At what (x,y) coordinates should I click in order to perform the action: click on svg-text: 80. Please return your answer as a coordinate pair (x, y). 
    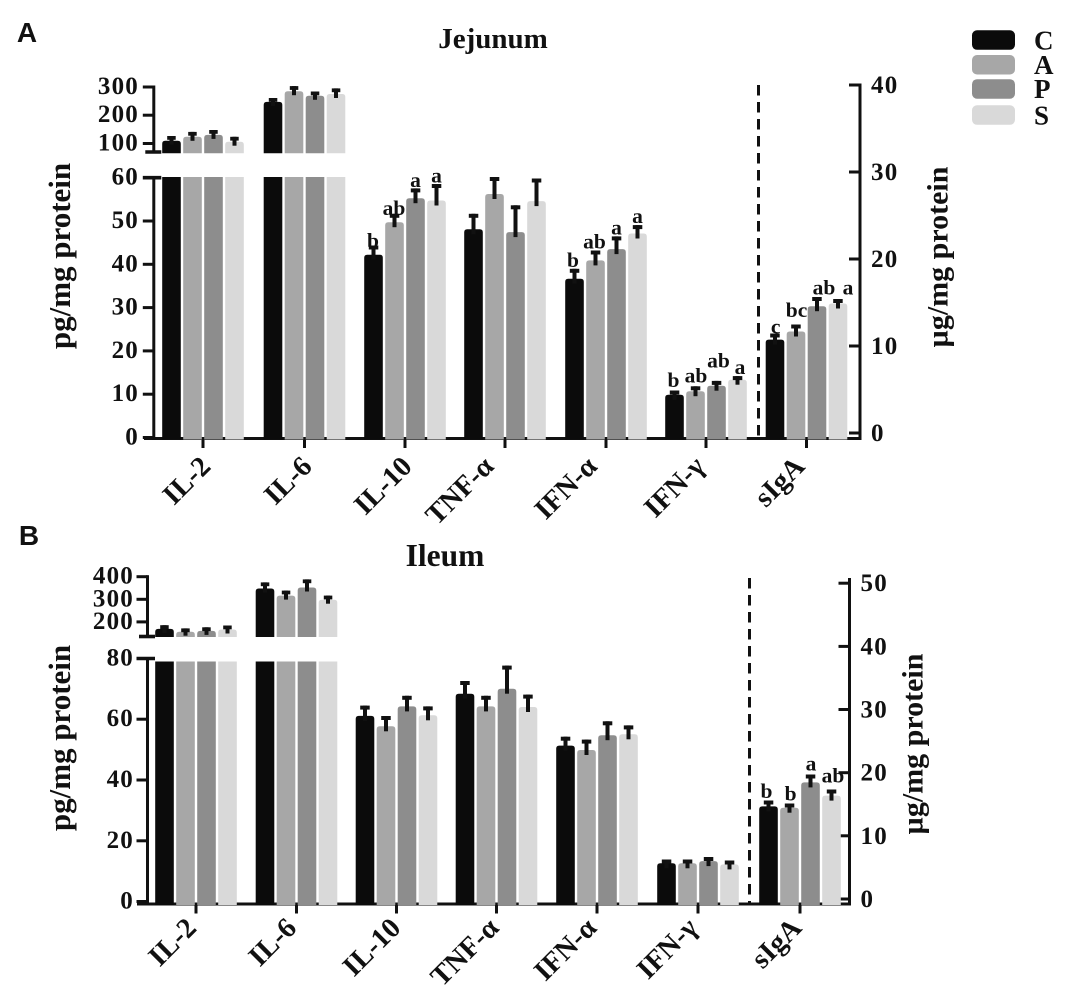
    Looking at the image, I should click on (120, 658).